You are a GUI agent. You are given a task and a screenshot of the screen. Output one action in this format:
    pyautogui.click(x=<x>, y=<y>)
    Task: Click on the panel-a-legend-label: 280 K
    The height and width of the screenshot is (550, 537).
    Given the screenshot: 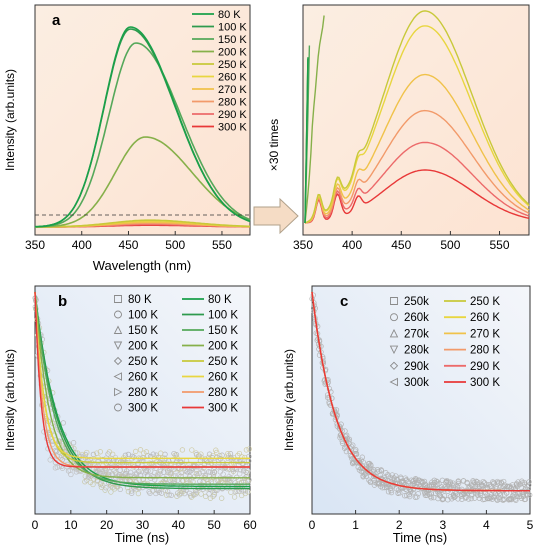 What is the action you would take?
    pyautogui.click(x=232, y=103)
    